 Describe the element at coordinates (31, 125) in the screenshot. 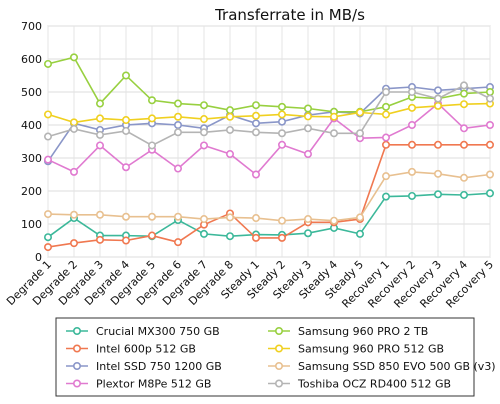

I see `y-tick-label: 400` at that location.